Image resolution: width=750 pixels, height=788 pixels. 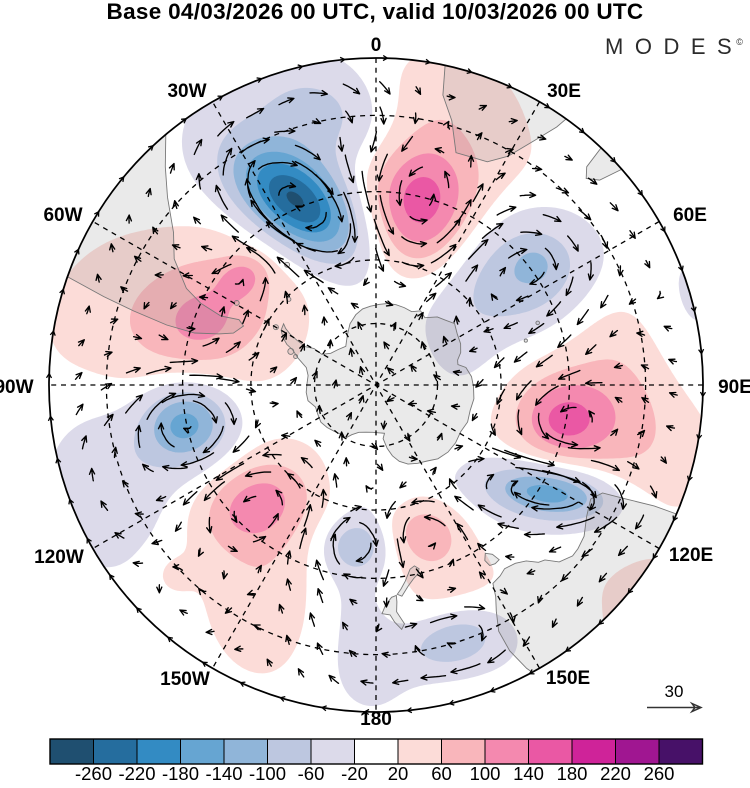 I want to click on svg-text: -20, so click(x=354, y=773).